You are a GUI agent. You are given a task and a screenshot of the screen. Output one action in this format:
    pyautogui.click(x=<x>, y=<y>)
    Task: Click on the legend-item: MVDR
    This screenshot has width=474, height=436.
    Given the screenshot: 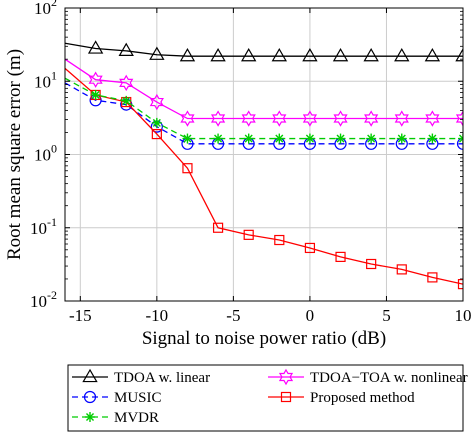 What is the action you would take?
    pyautogui.click(x=115, y=418)
    